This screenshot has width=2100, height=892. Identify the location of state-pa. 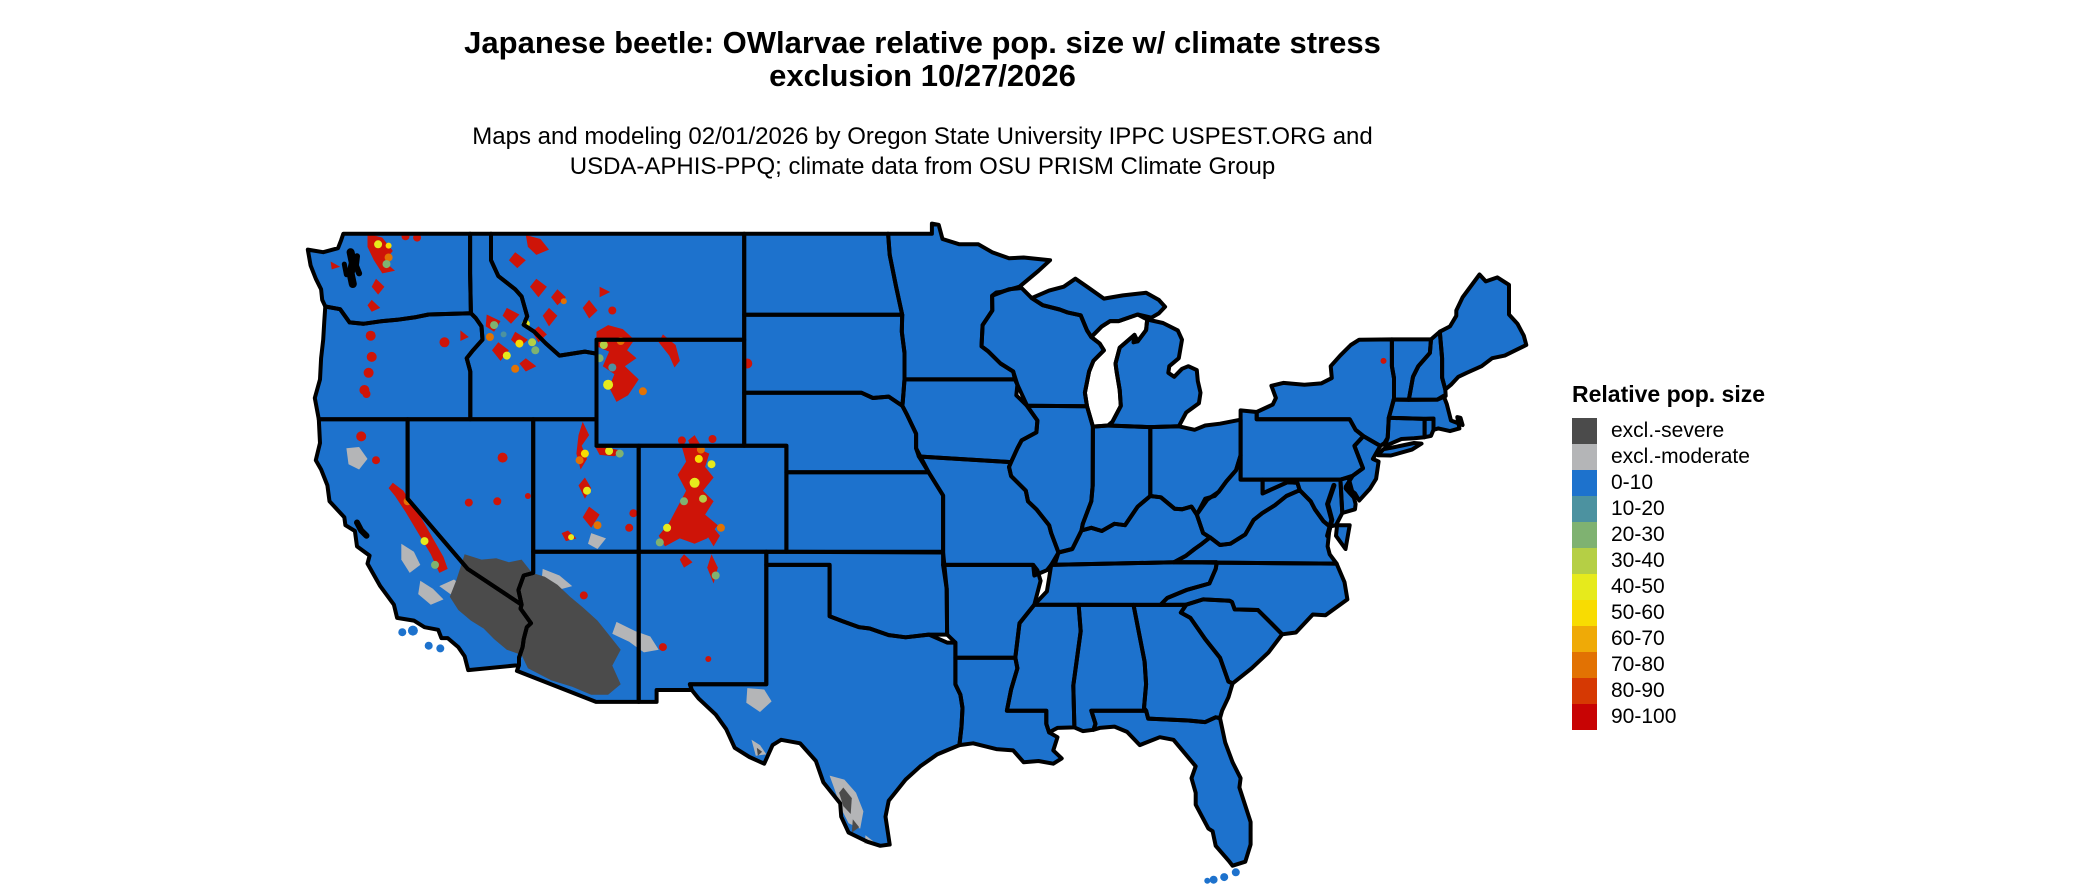
(1302, 445).